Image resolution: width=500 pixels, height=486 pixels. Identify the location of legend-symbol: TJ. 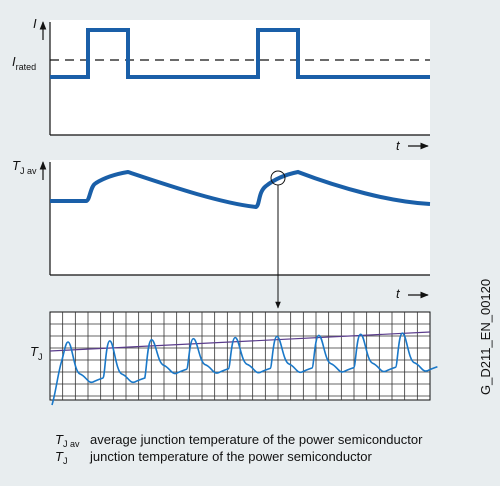
(61, 457).